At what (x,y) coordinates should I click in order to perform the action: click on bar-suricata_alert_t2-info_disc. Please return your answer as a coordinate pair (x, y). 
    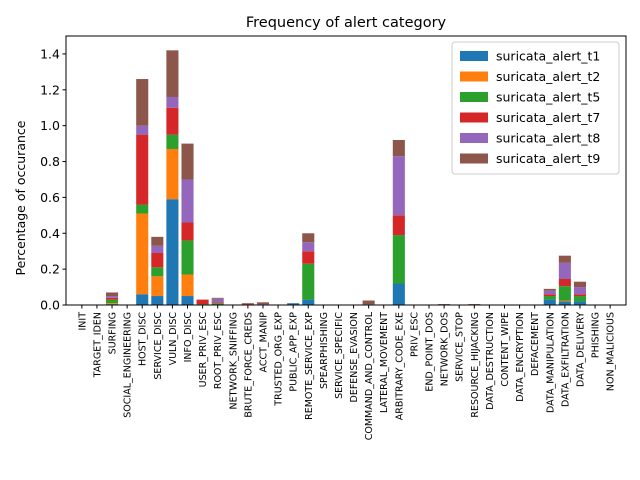
    Looking at the image, I should click on (187, 285).